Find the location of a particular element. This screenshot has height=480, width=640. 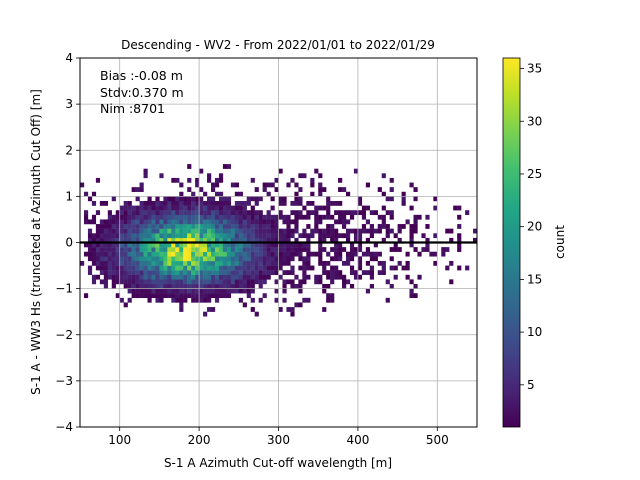

x-tick-label: 500 is located at coordinates (437, 440).